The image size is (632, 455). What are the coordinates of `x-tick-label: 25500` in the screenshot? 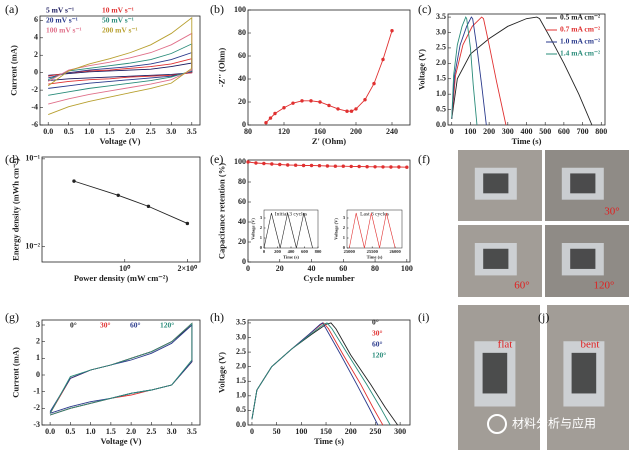 It's located at (373, 251).